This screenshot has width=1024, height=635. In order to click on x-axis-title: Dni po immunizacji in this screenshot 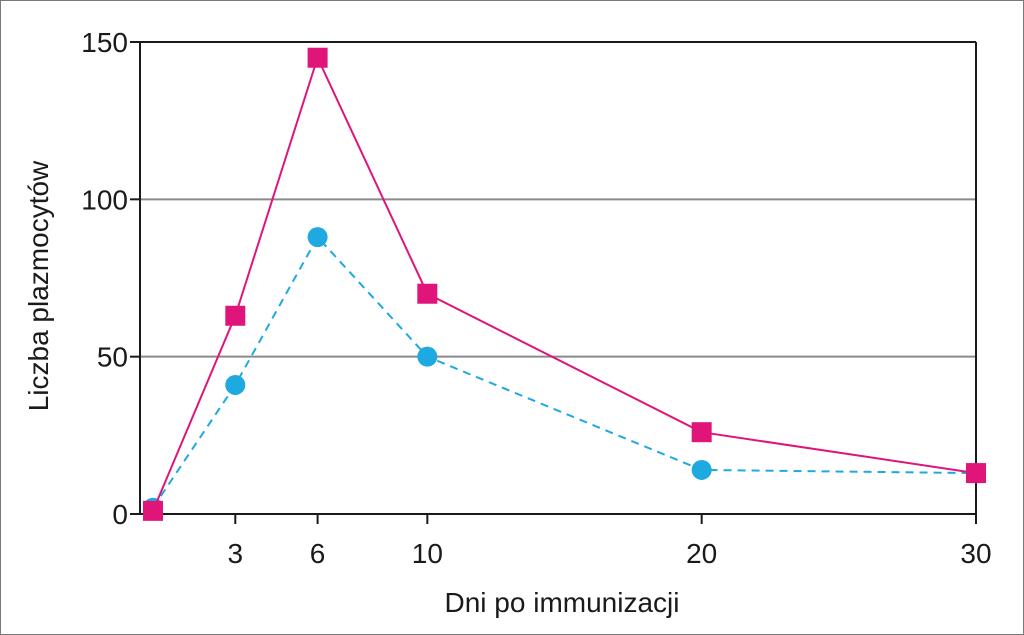, I will do `click(562, 602)`.